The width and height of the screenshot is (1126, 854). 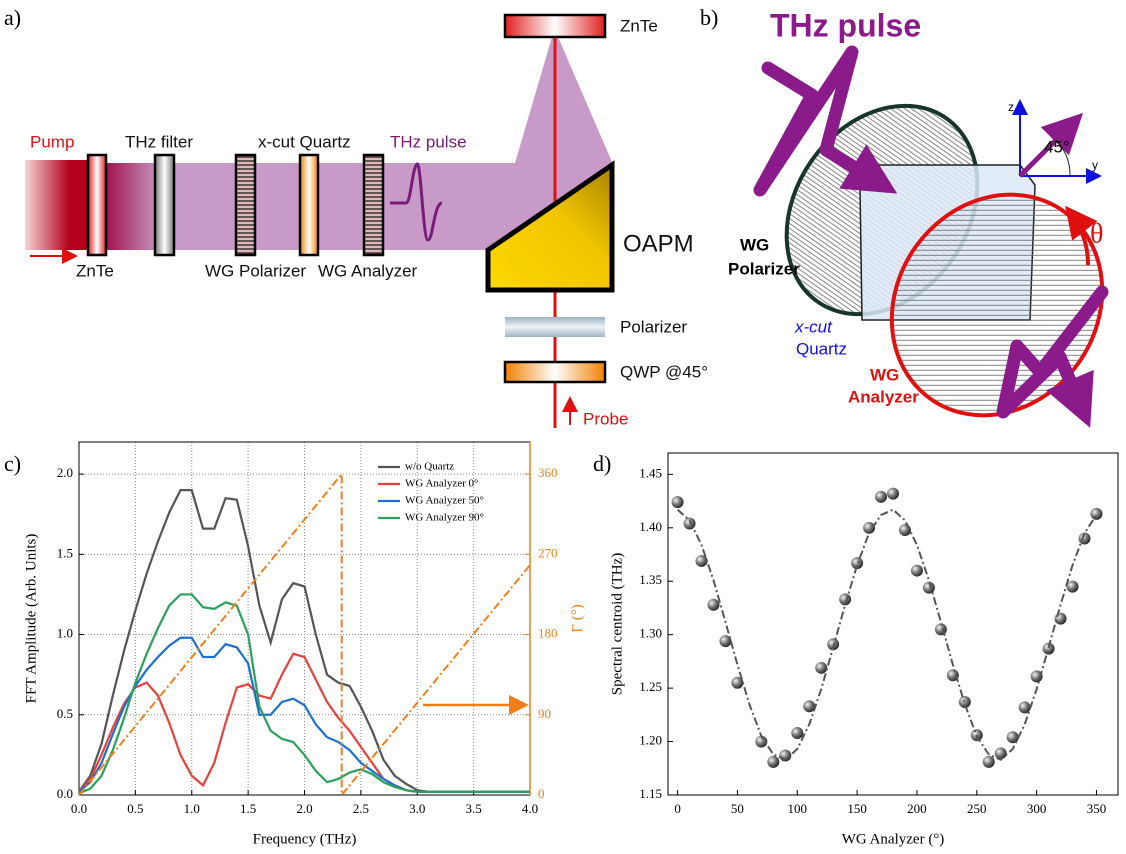 What do you see at coordinates (56, 205) in the screenshot?
I see `pump-beam` at bounding box center [56, 205].